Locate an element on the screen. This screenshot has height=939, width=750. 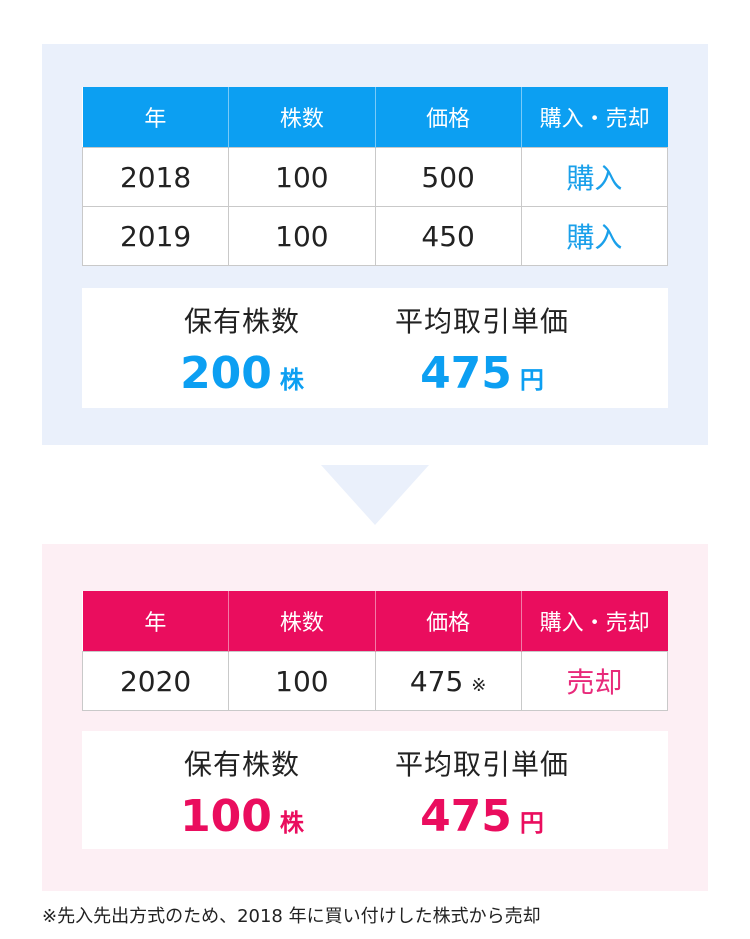
cell-action: 売却 is located at coordinates (594, 681).